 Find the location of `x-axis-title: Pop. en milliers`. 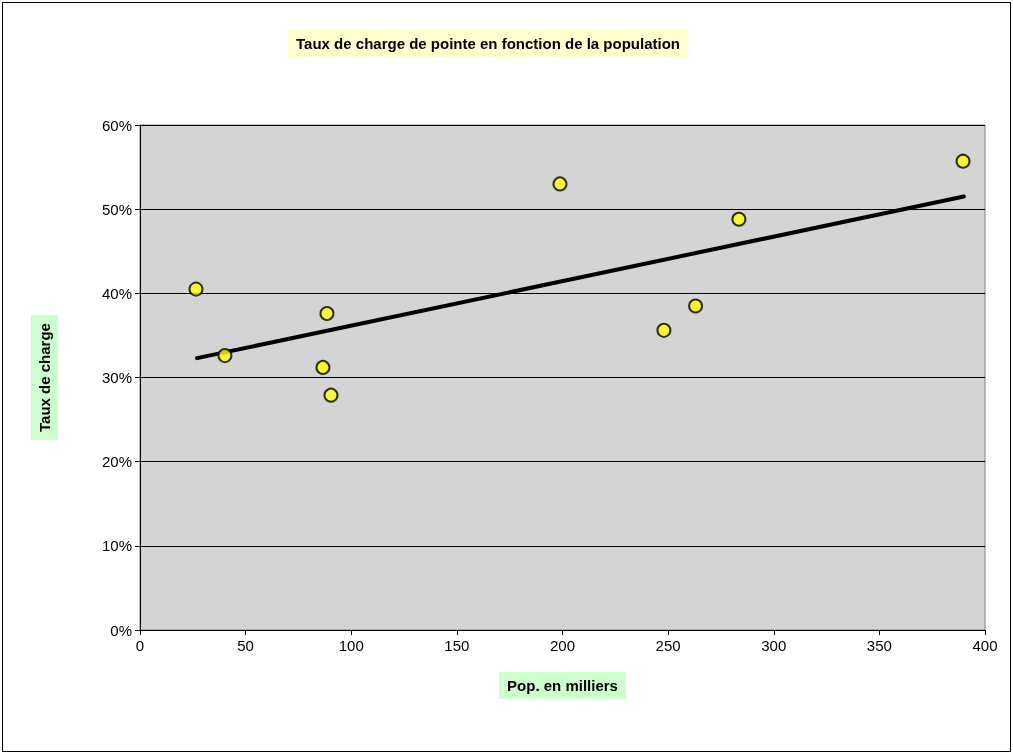

x-axis-title: Pop. en milliers is located at coordinates (562, 685).